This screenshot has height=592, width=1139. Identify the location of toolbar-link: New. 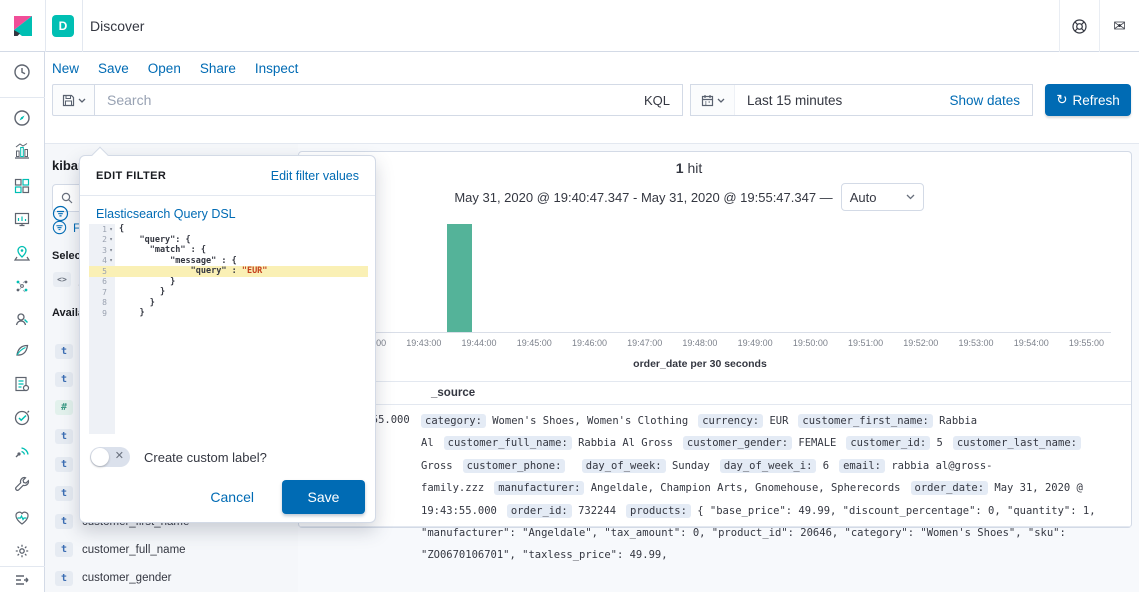
(66, 68).